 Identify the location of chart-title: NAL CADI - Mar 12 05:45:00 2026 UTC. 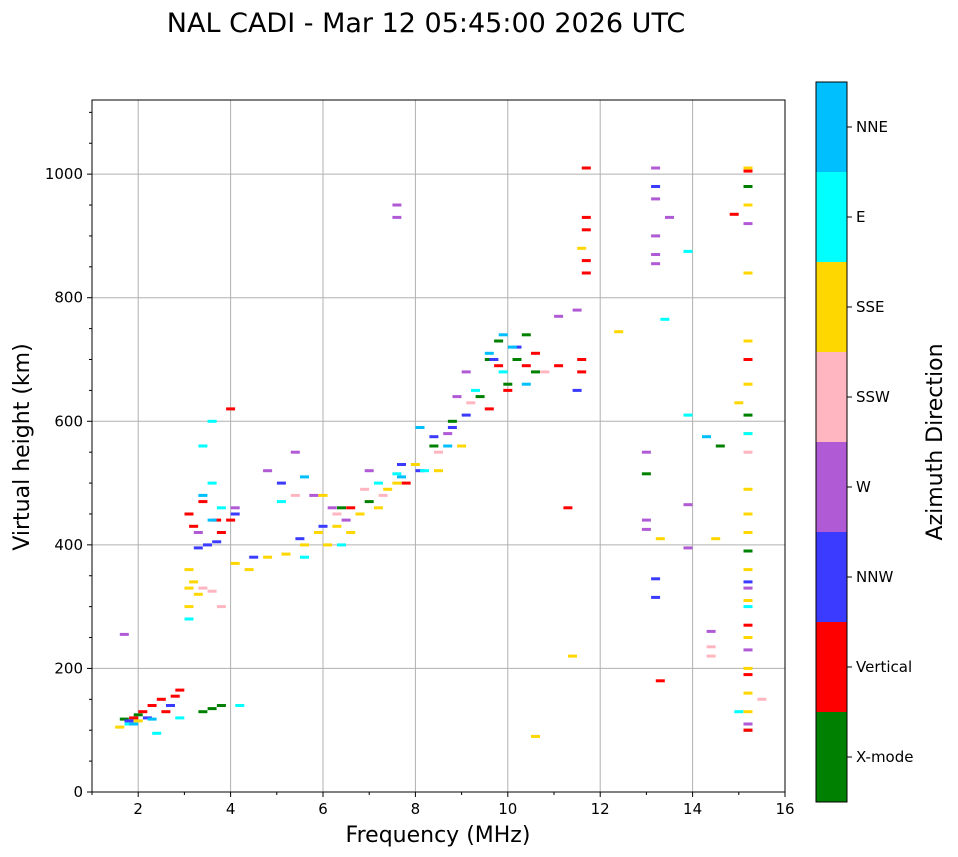
(426, 23).